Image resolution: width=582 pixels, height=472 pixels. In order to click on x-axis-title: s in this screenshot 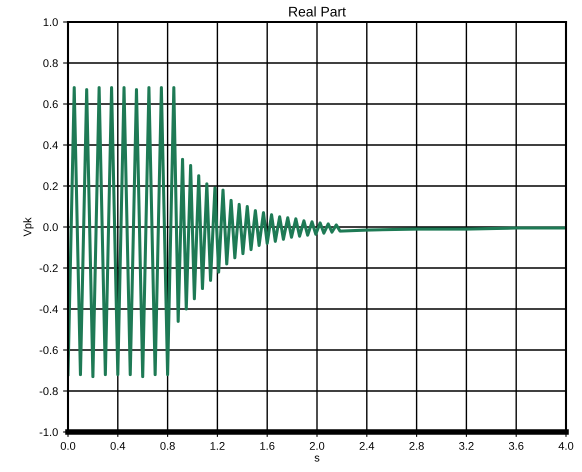, I will do `click(317, 459)`.